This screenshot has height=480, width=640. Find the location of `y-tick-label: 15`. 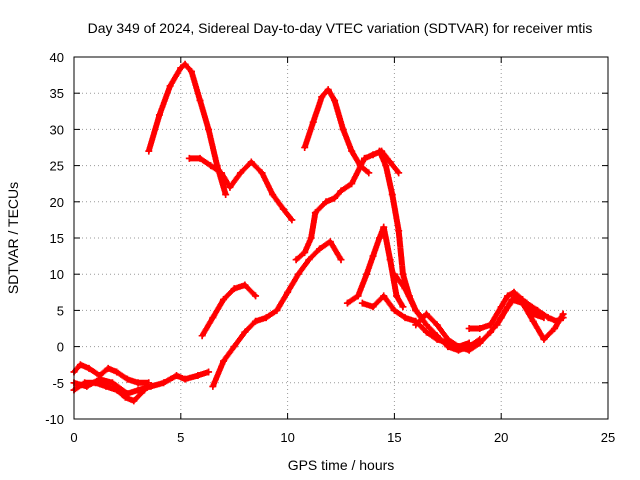

y-tick-label: 15 is located at coordinates (57, 238).